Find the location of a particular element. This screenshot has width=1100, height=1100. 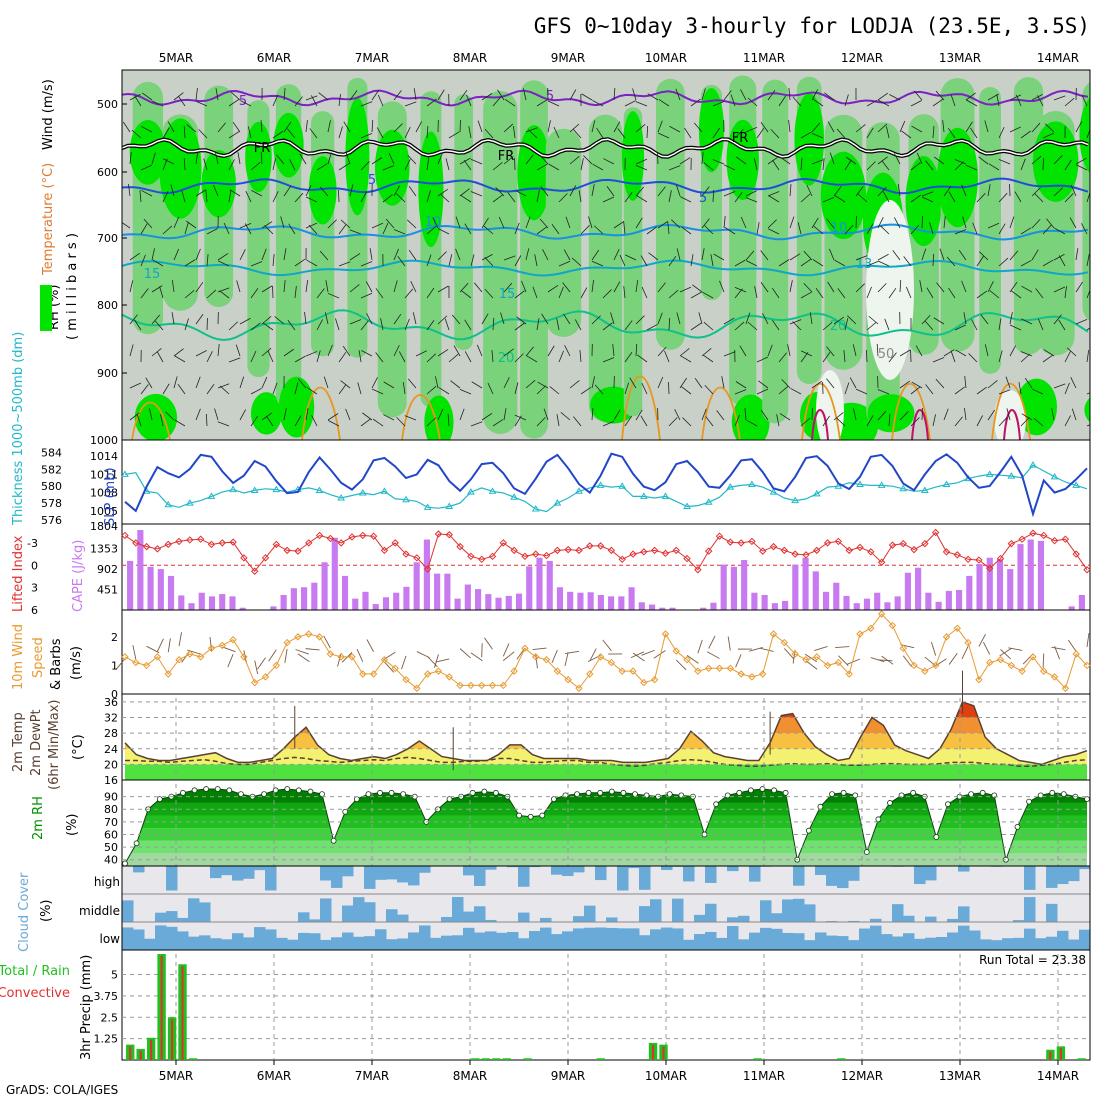

rh-tick: 90 is located at coordinates (111, 797).